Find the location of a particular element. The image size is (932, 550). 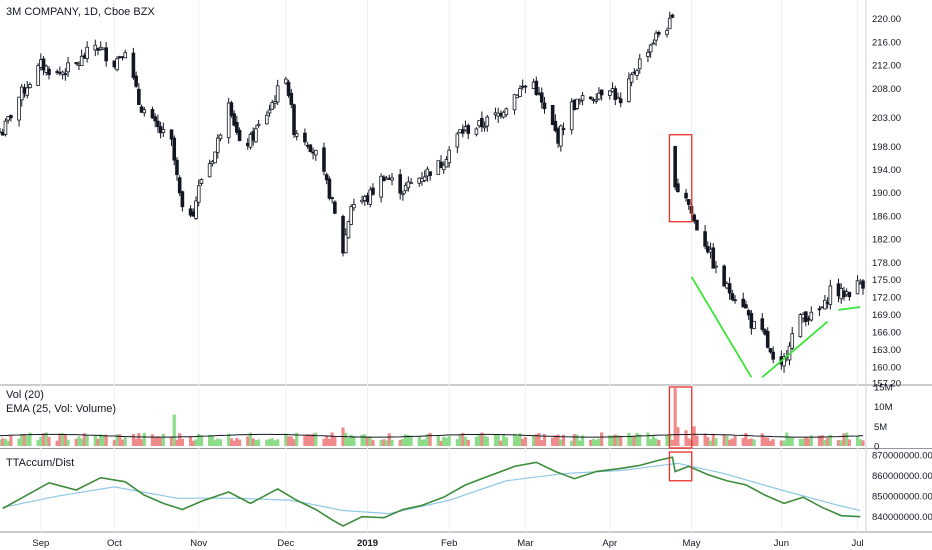

price-highlight-box is located at coordinates (680, 178).